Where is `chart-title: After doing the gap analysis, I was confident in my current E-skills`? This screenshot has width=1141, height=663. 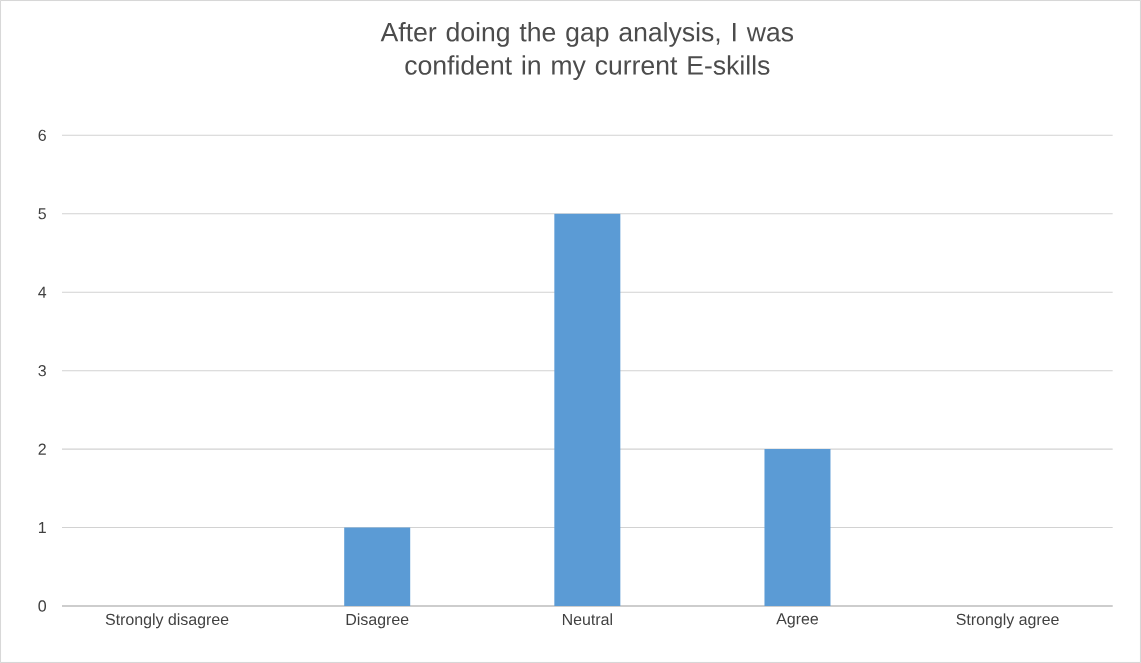
chart-title: After doing the gap analysis, I was confident in my current E-skills is located at coordinates (587, 51).